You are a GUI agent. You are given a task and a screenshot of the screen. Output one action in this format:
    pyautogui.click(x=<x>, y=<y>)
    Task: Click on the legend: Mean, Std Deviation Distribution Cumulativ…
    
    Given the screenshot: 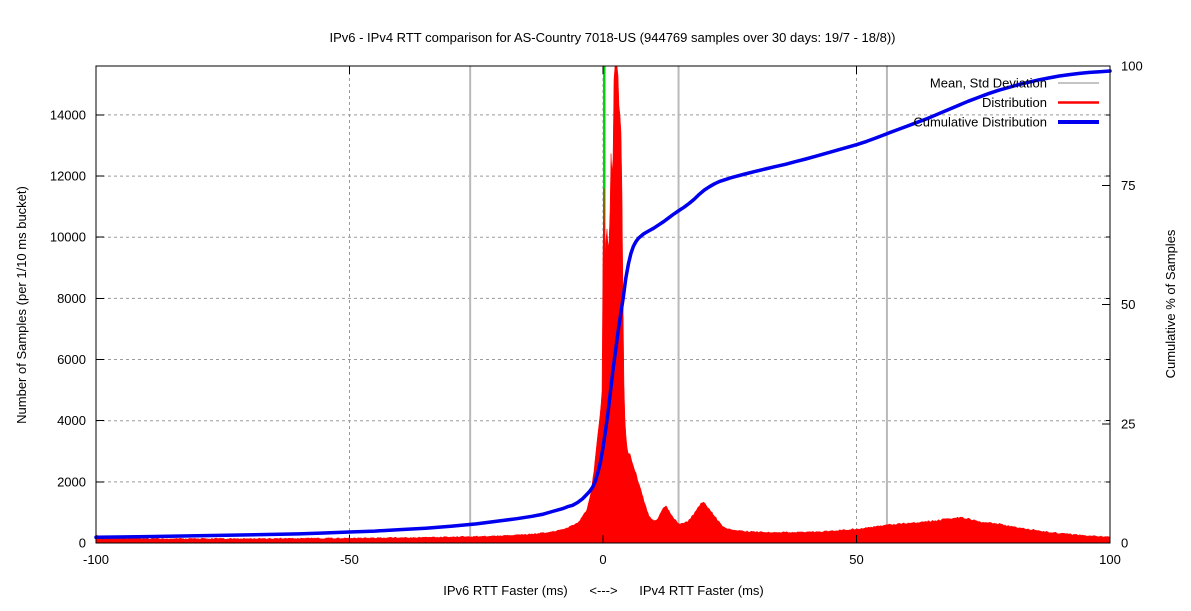 What is the action you would take?
    pyautogui.click(x=1006, y=103)
    